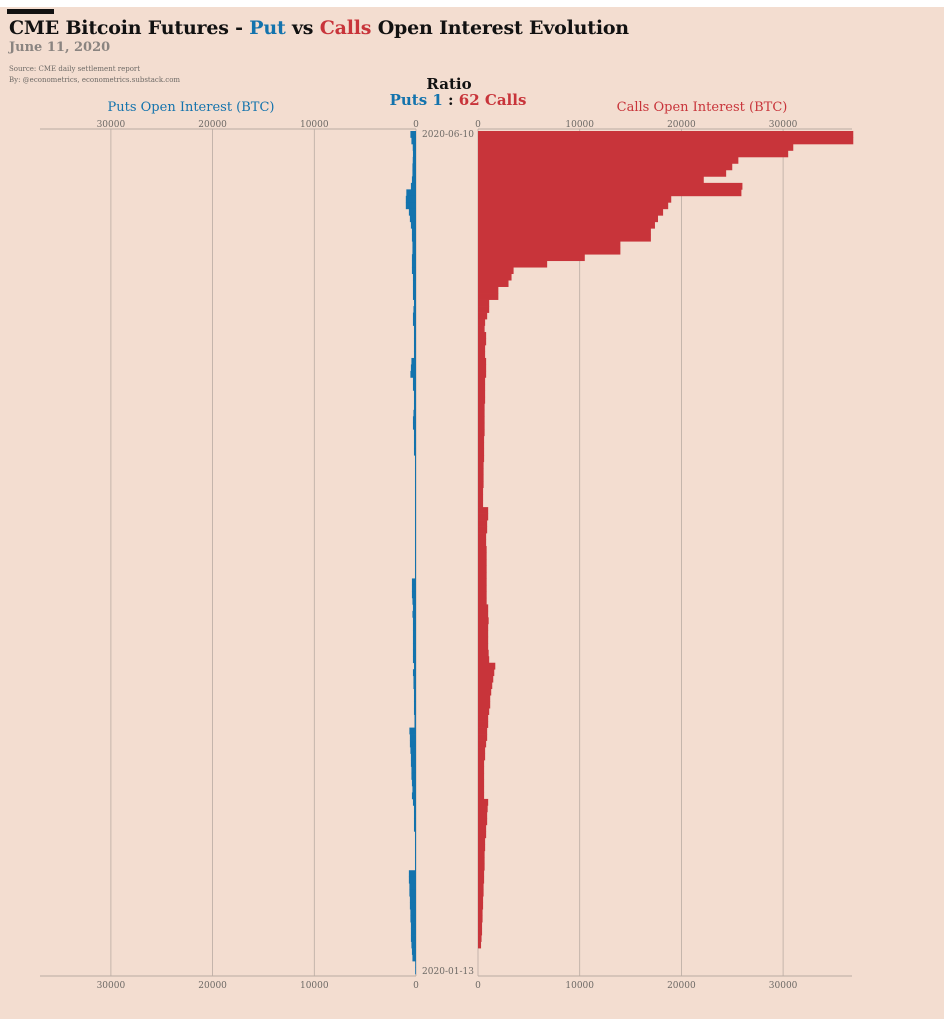  Describe the element at coordinates (448, 135) in the screenshot. I see `date-label-top: 2020-06-10` at that location.